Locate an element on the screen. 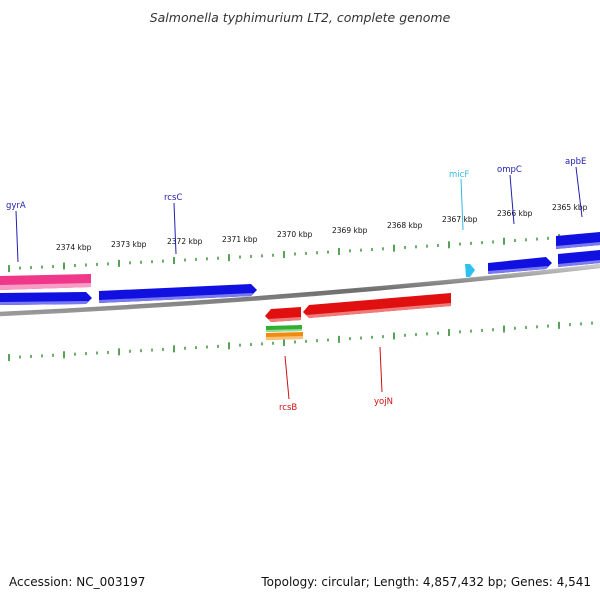 This screenshot has height=600, width=600. callout-line-gyrA is located at coordinates (17, 236).